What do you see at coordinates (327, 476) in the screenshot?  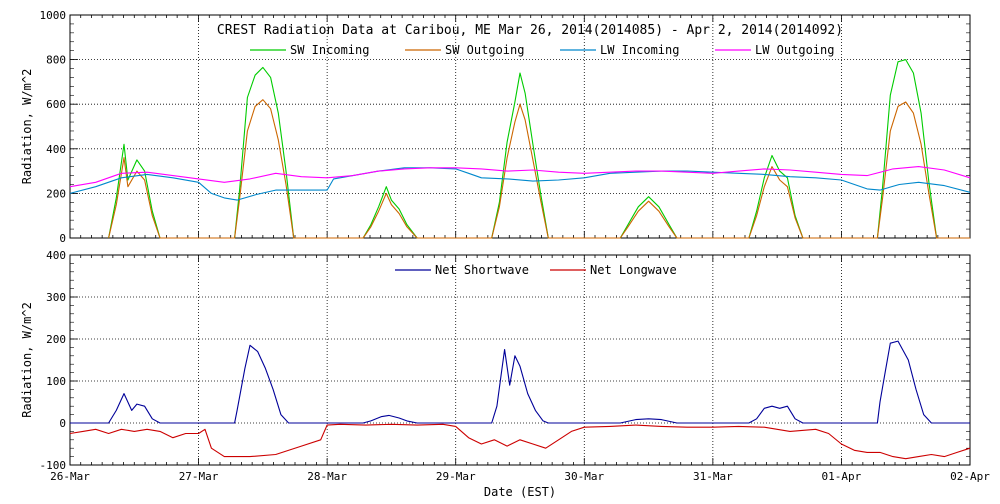 I see `x-tick-label: 28-Mar` at bounding box center [327, 476].